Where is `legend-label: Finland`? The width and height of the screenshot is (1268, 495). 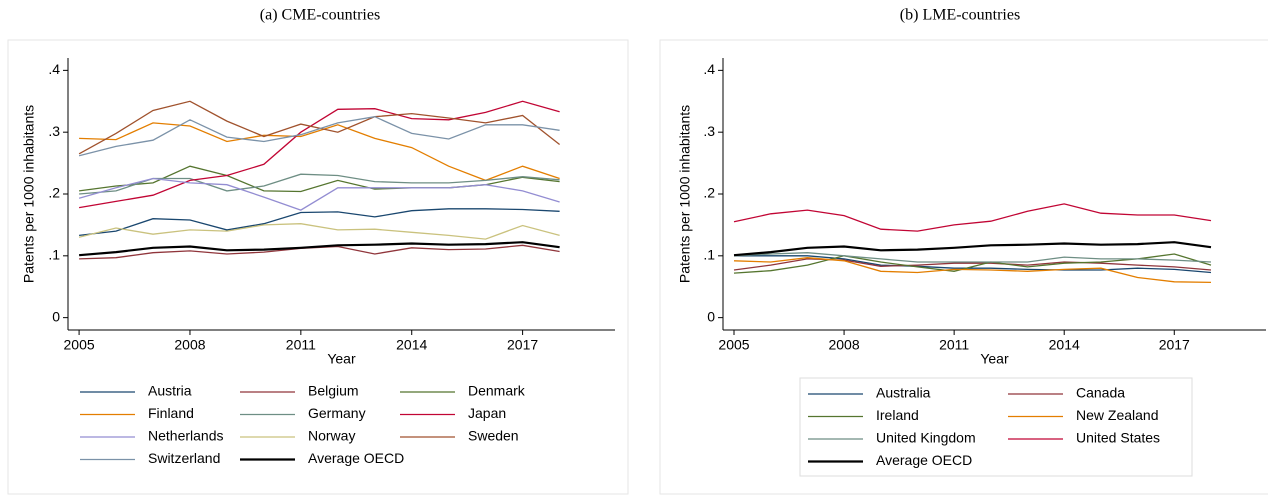 legend-label: Finland is located at coordinates (171, 413).